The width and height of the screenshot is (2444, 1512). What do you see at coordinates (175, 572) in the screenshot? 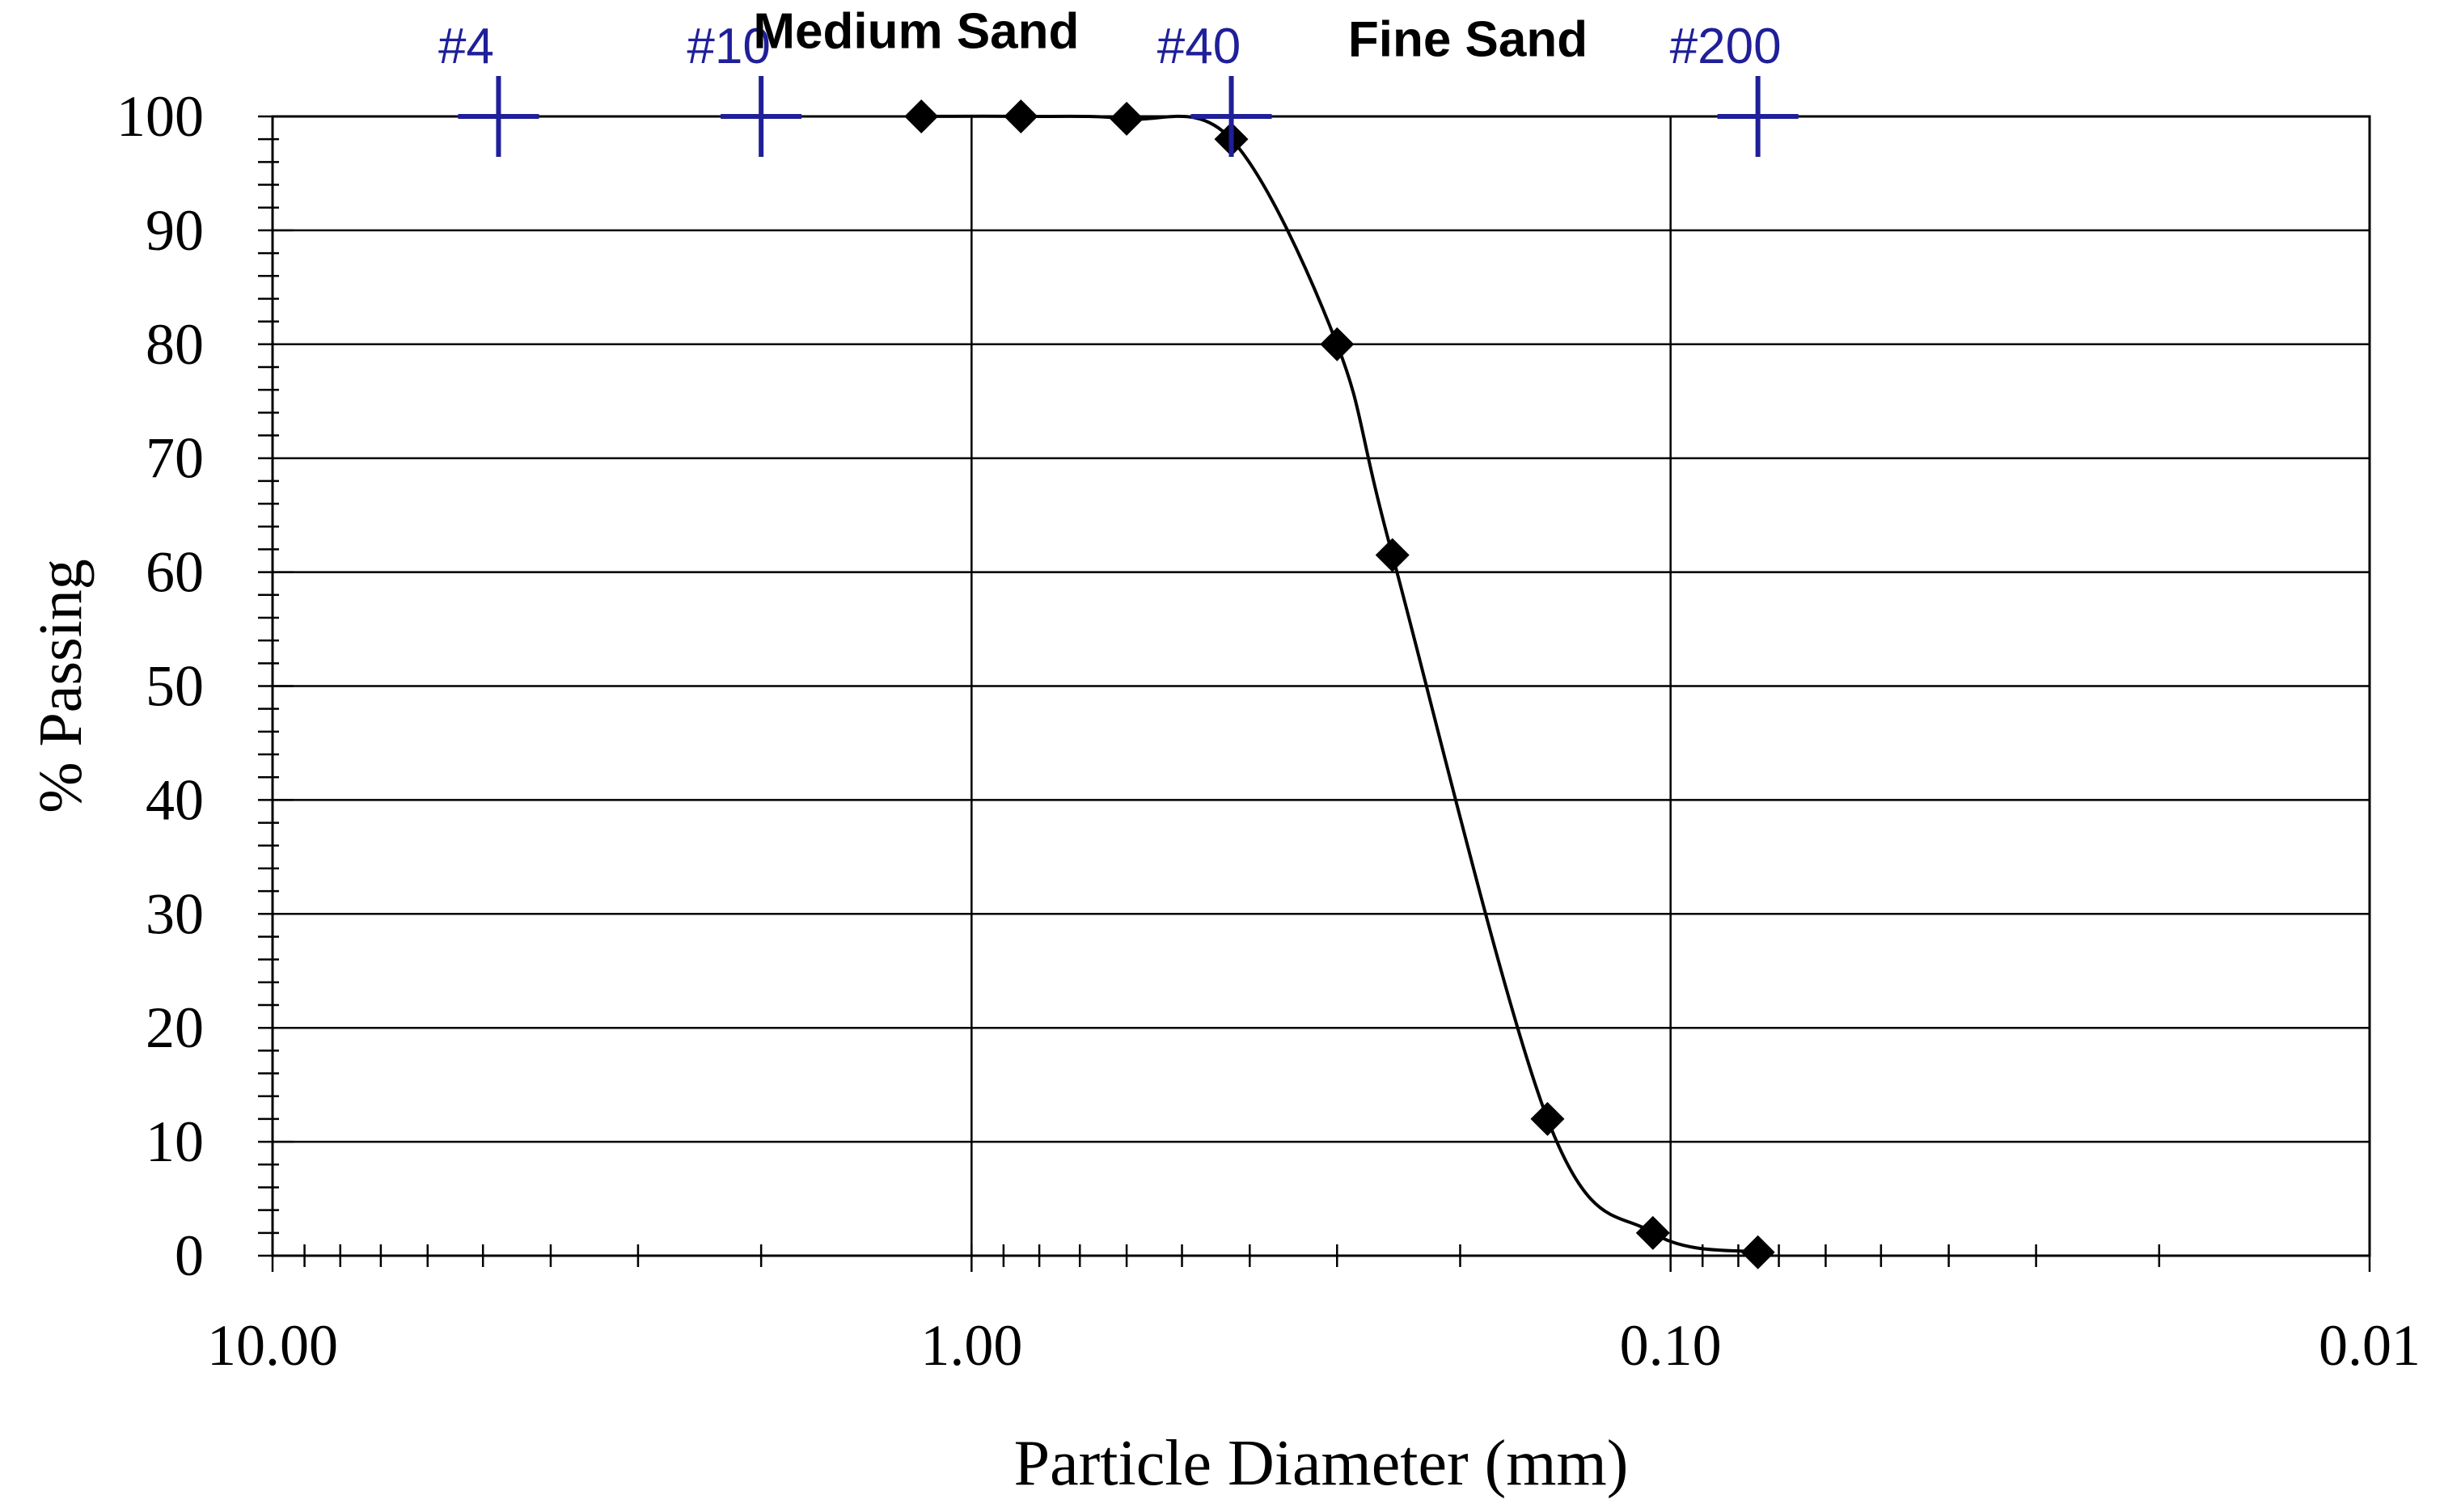
I see `y-tick-label: 60` at bounding box center [175, 572].